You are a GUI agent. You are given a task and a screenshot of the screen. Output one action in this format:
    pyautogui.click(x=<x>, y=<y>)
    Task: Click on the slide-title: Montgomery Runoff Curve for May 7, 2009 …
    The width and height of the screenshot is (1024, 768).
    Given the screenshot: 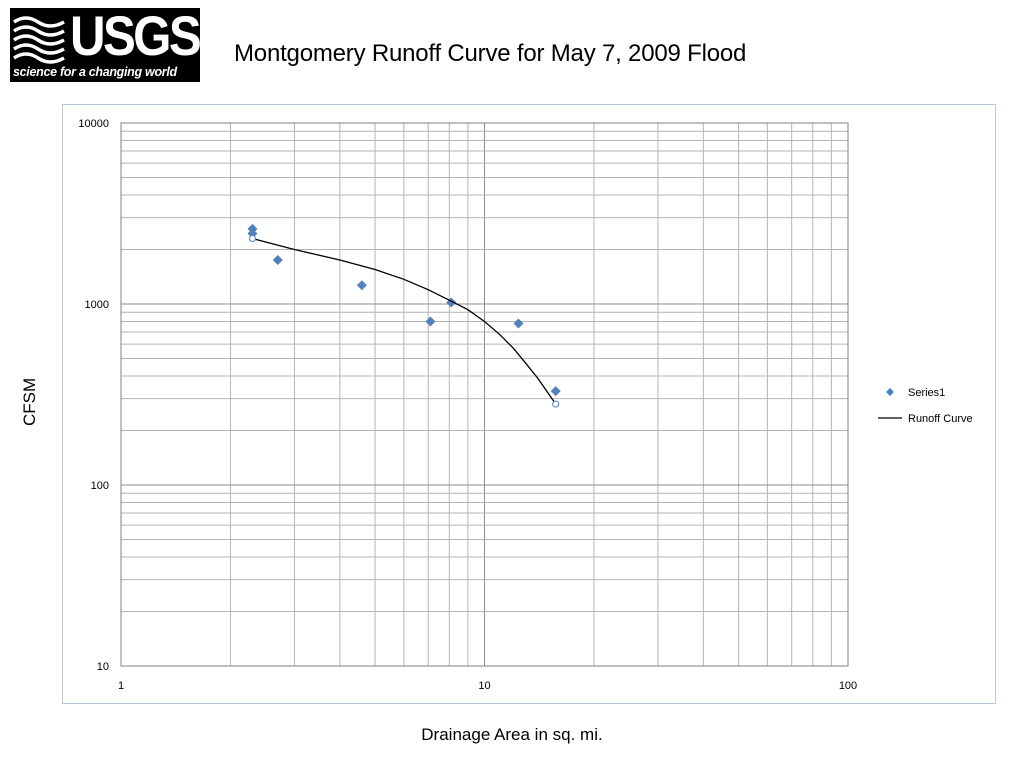 What is the action you would take?
    pyautogui.click(x=490, y=53)
    